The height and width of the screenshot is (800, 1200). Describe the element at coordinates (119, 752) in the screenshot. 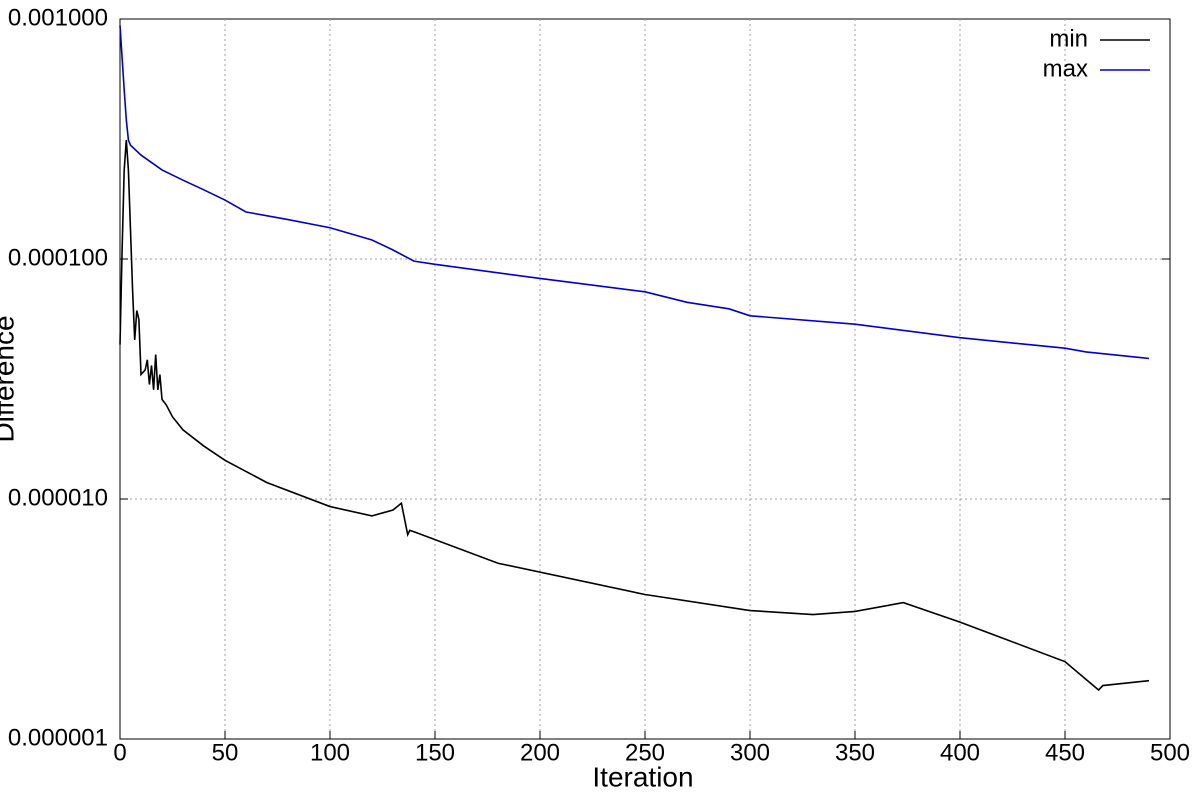

I see `x-tick-label: 0` at that location.